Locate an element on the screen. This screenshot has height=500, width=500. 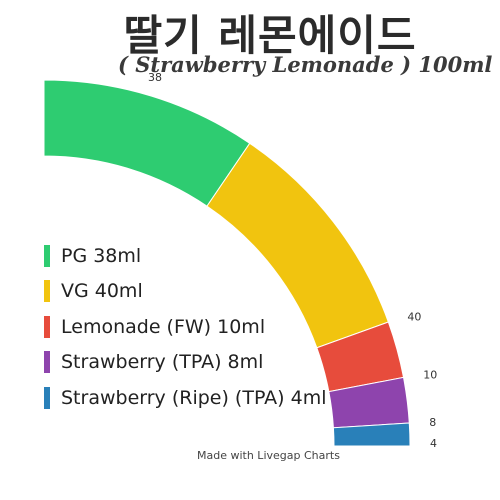
value-label-2: 40 is located at coordinates (414, 317).